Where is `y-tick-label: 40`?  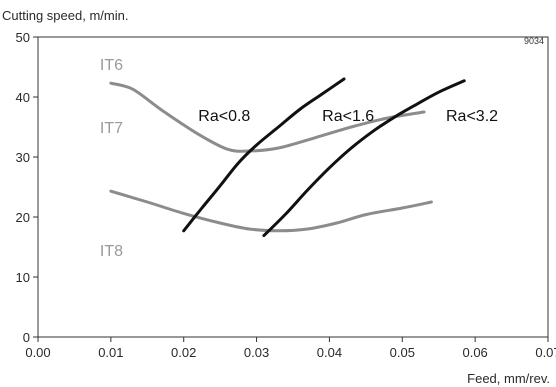
y-tick-label: 40 is located at coordinates (23, 97).